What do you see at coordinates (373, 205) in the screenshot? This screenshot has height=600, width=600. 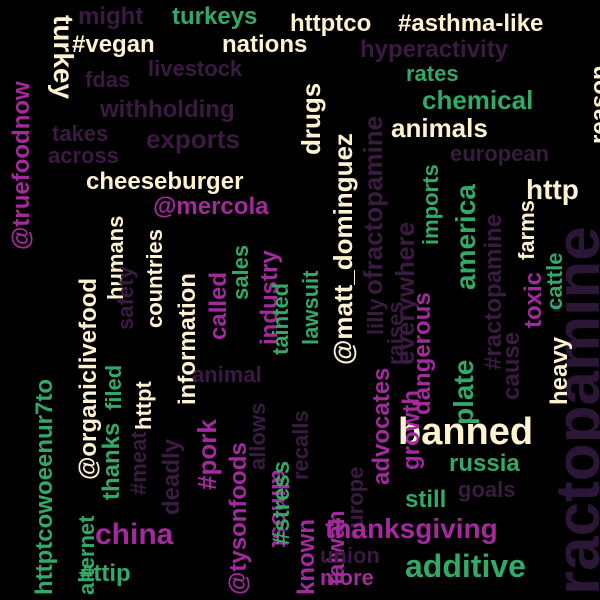 I see `cloud-word: ofractopamine` at bounding box center [373, 205].